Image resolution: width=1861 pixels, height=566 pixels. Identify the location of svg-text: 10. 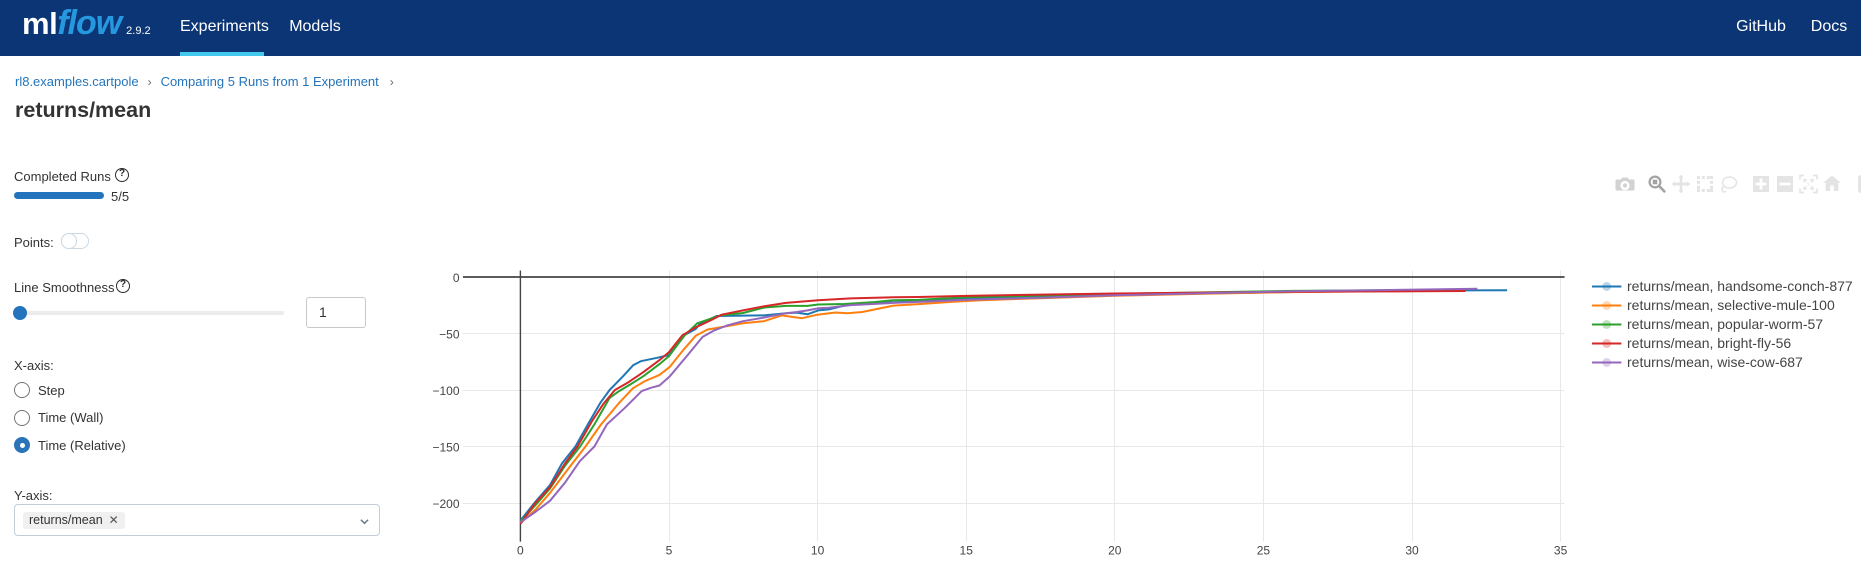
(818, 550).